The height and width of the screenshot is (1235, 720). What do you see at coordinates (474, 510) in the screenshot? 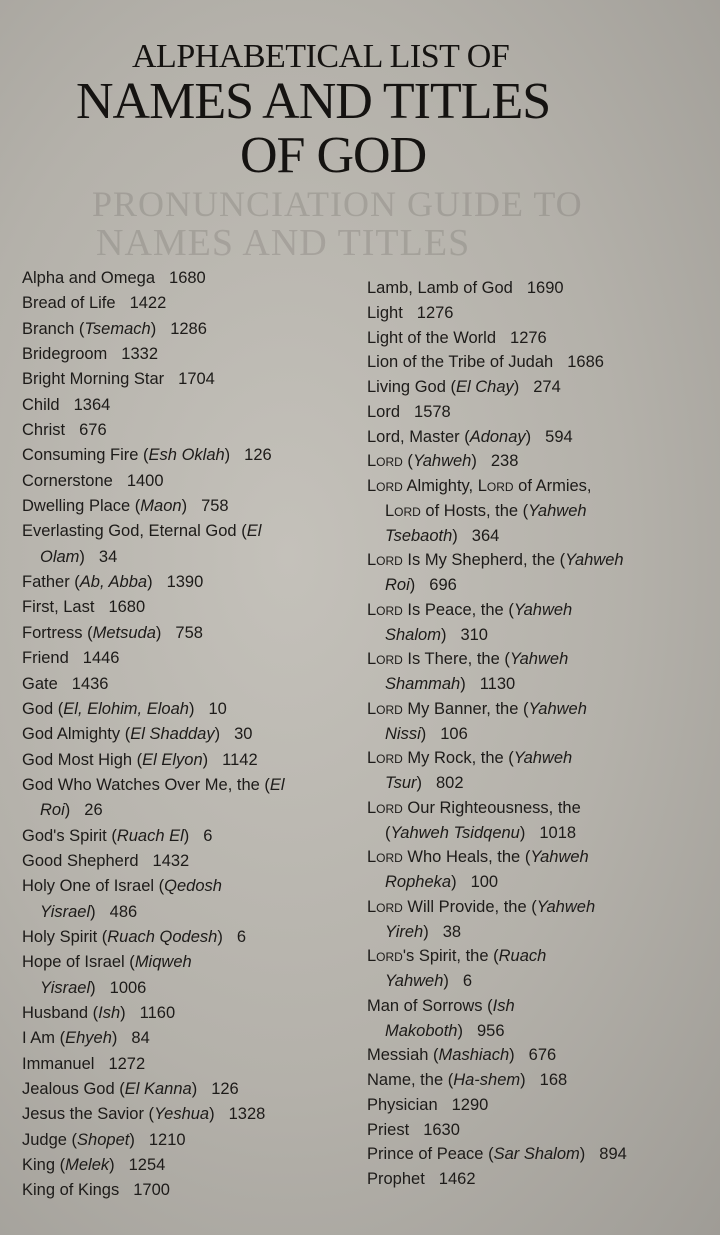
I see `entry-text: of Hosts, the (` at bounding box center [474, 510].